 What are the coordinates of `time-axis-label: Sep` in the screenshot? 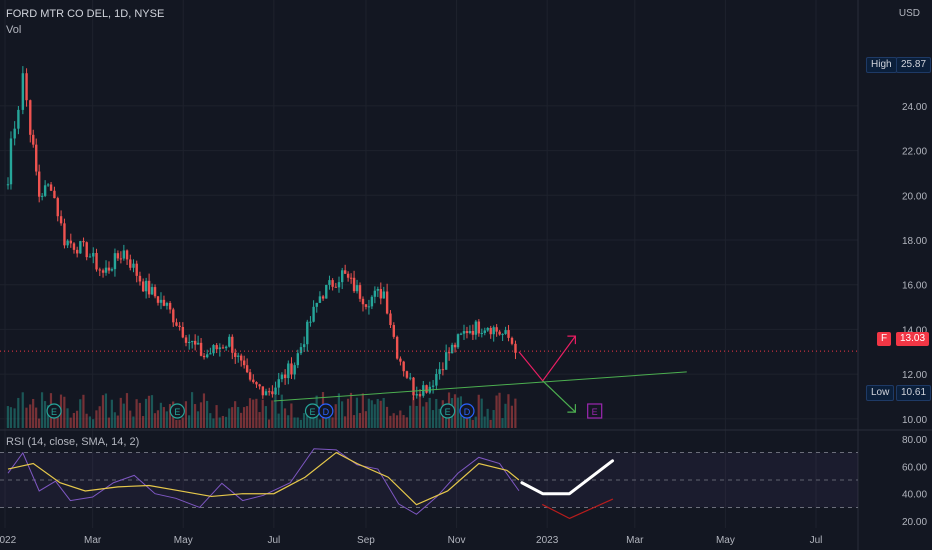 It's located at (366, 540).